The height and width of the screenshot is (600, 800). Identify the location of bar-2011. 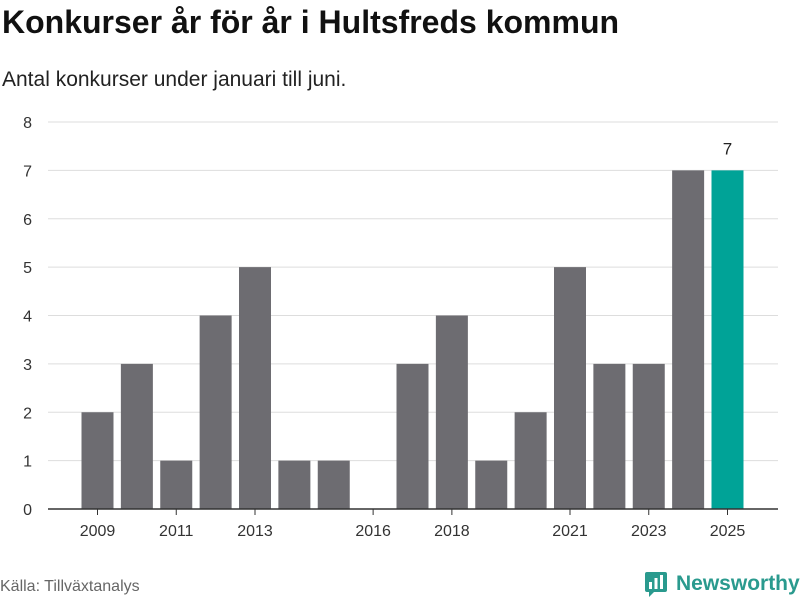
(176, 484).